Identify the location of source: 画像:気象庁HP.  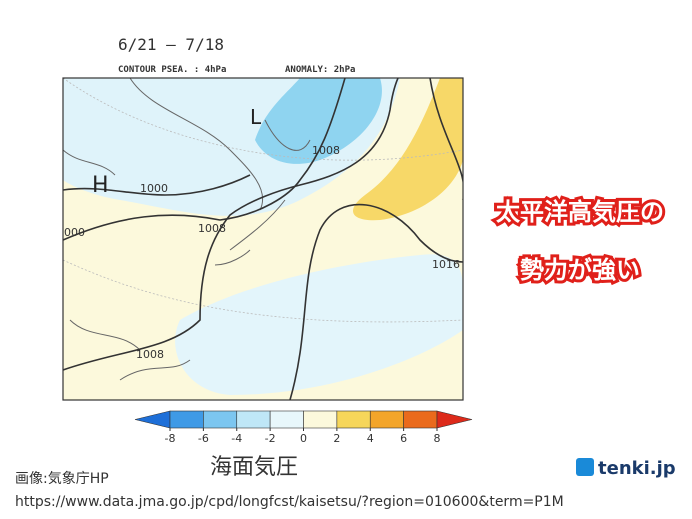
(62, 479).